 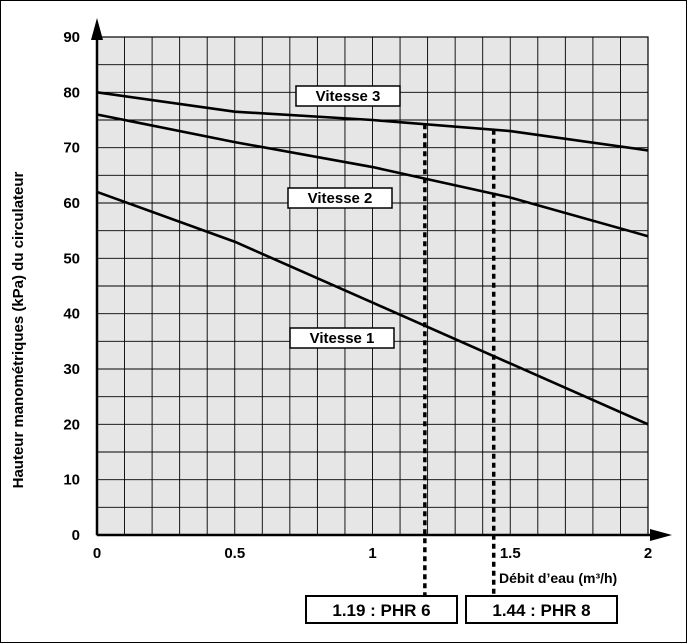 What do you see at coordinates (71, 37) in the screenshot?
I see `y-tick-label: 90` at bounding box center [71, 37].